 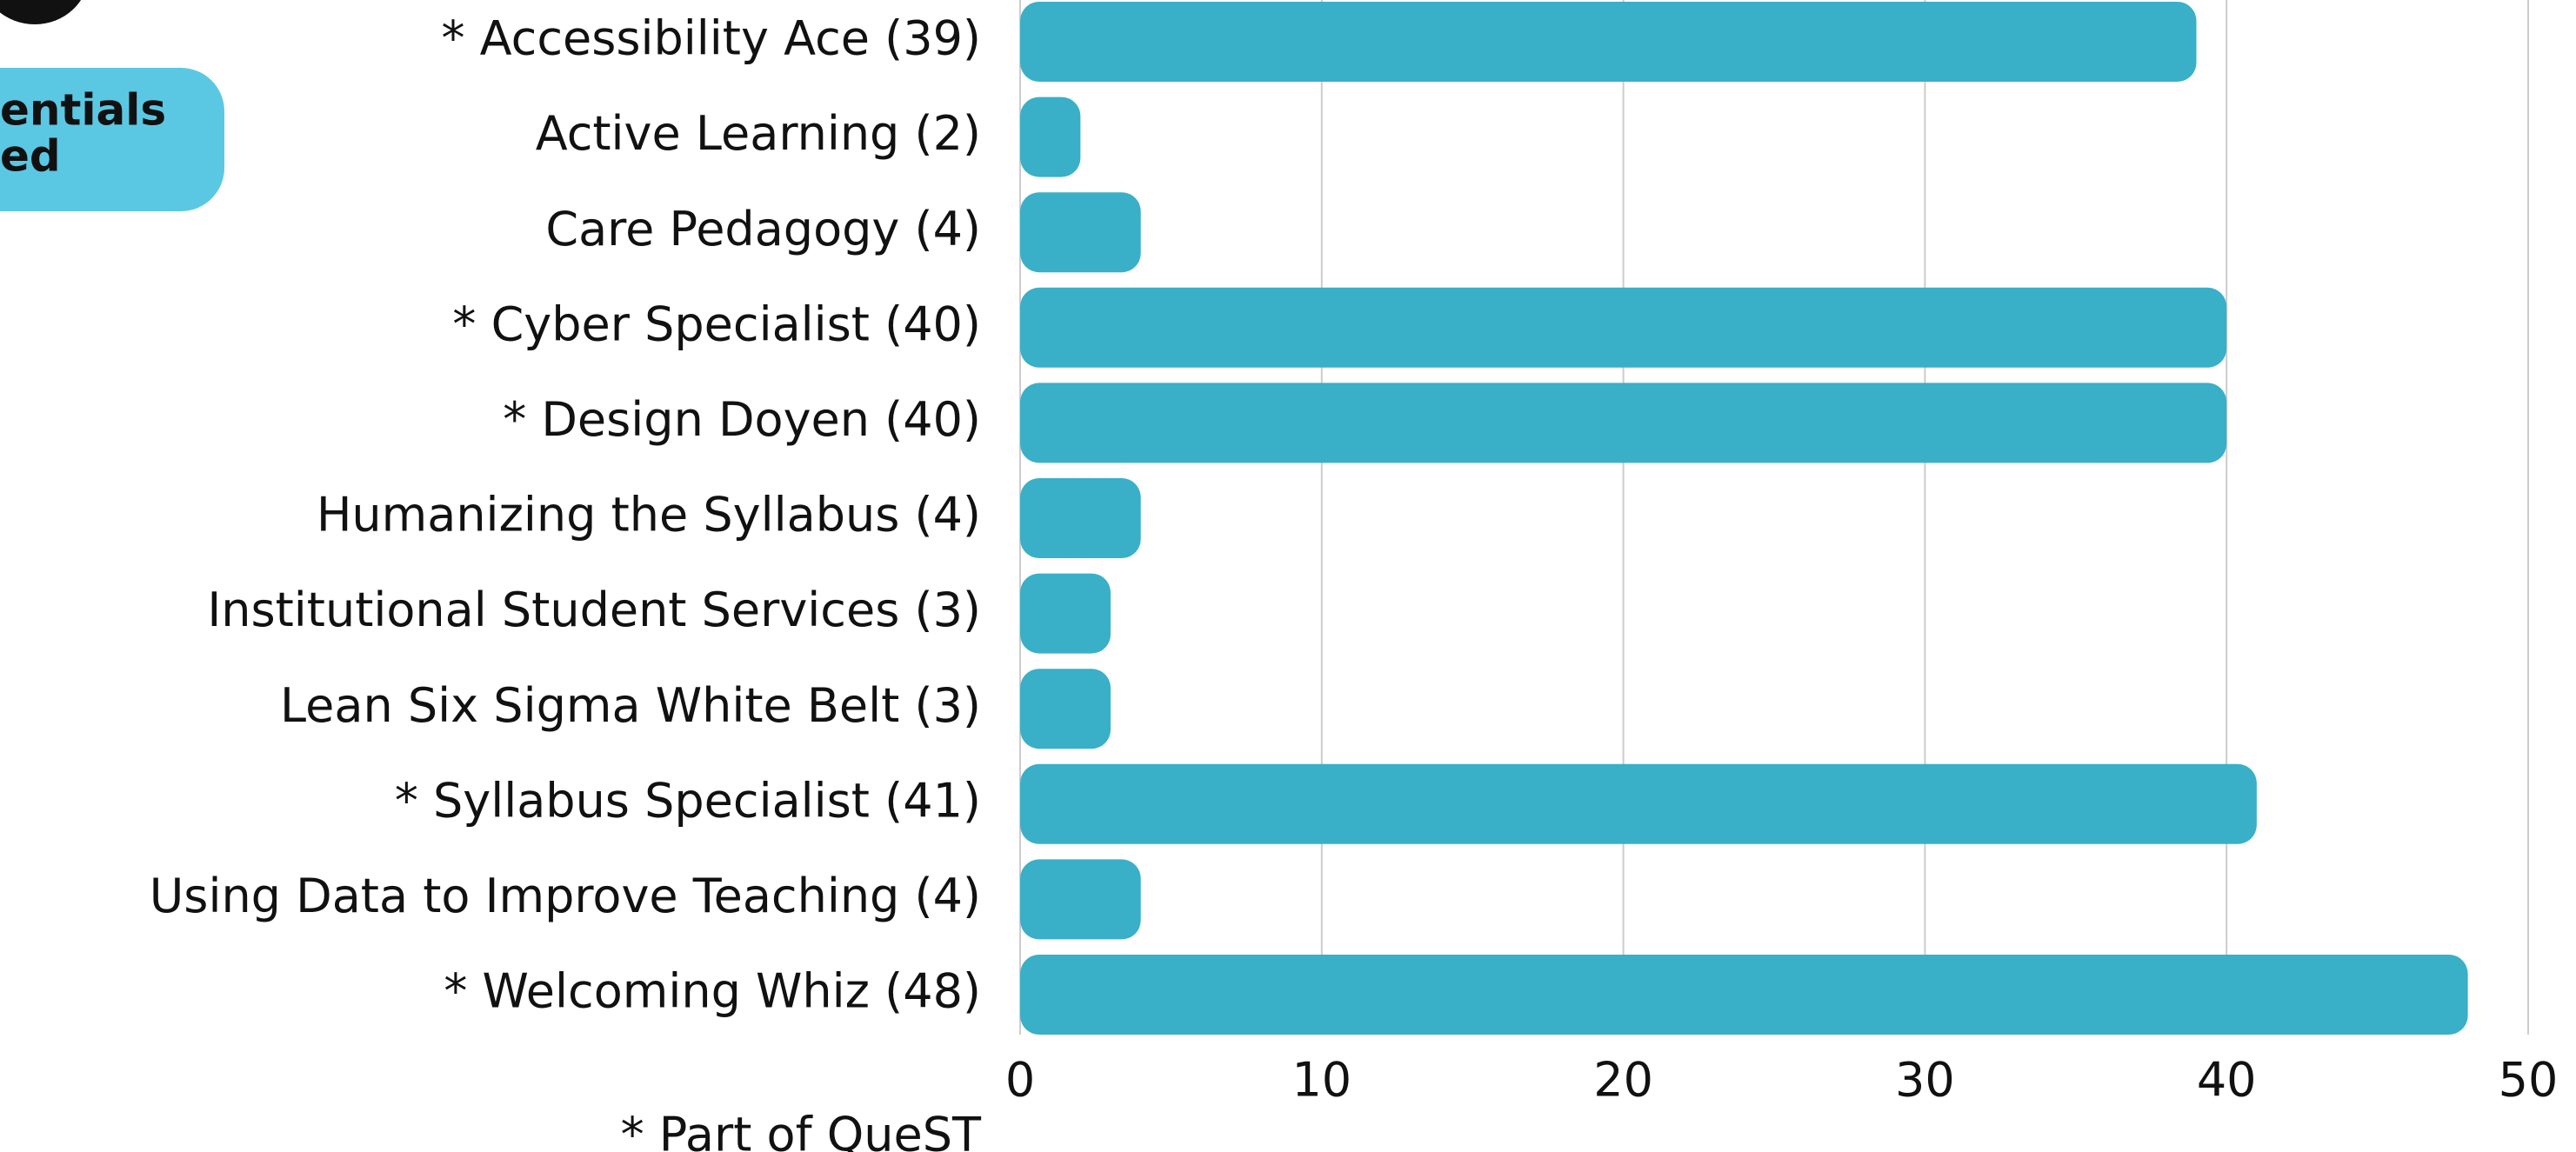 What do you see at coordinates (1623, 1080) in the screenshot?
I see `x-tick-label: 20` at bounding box center [1623, 1080].